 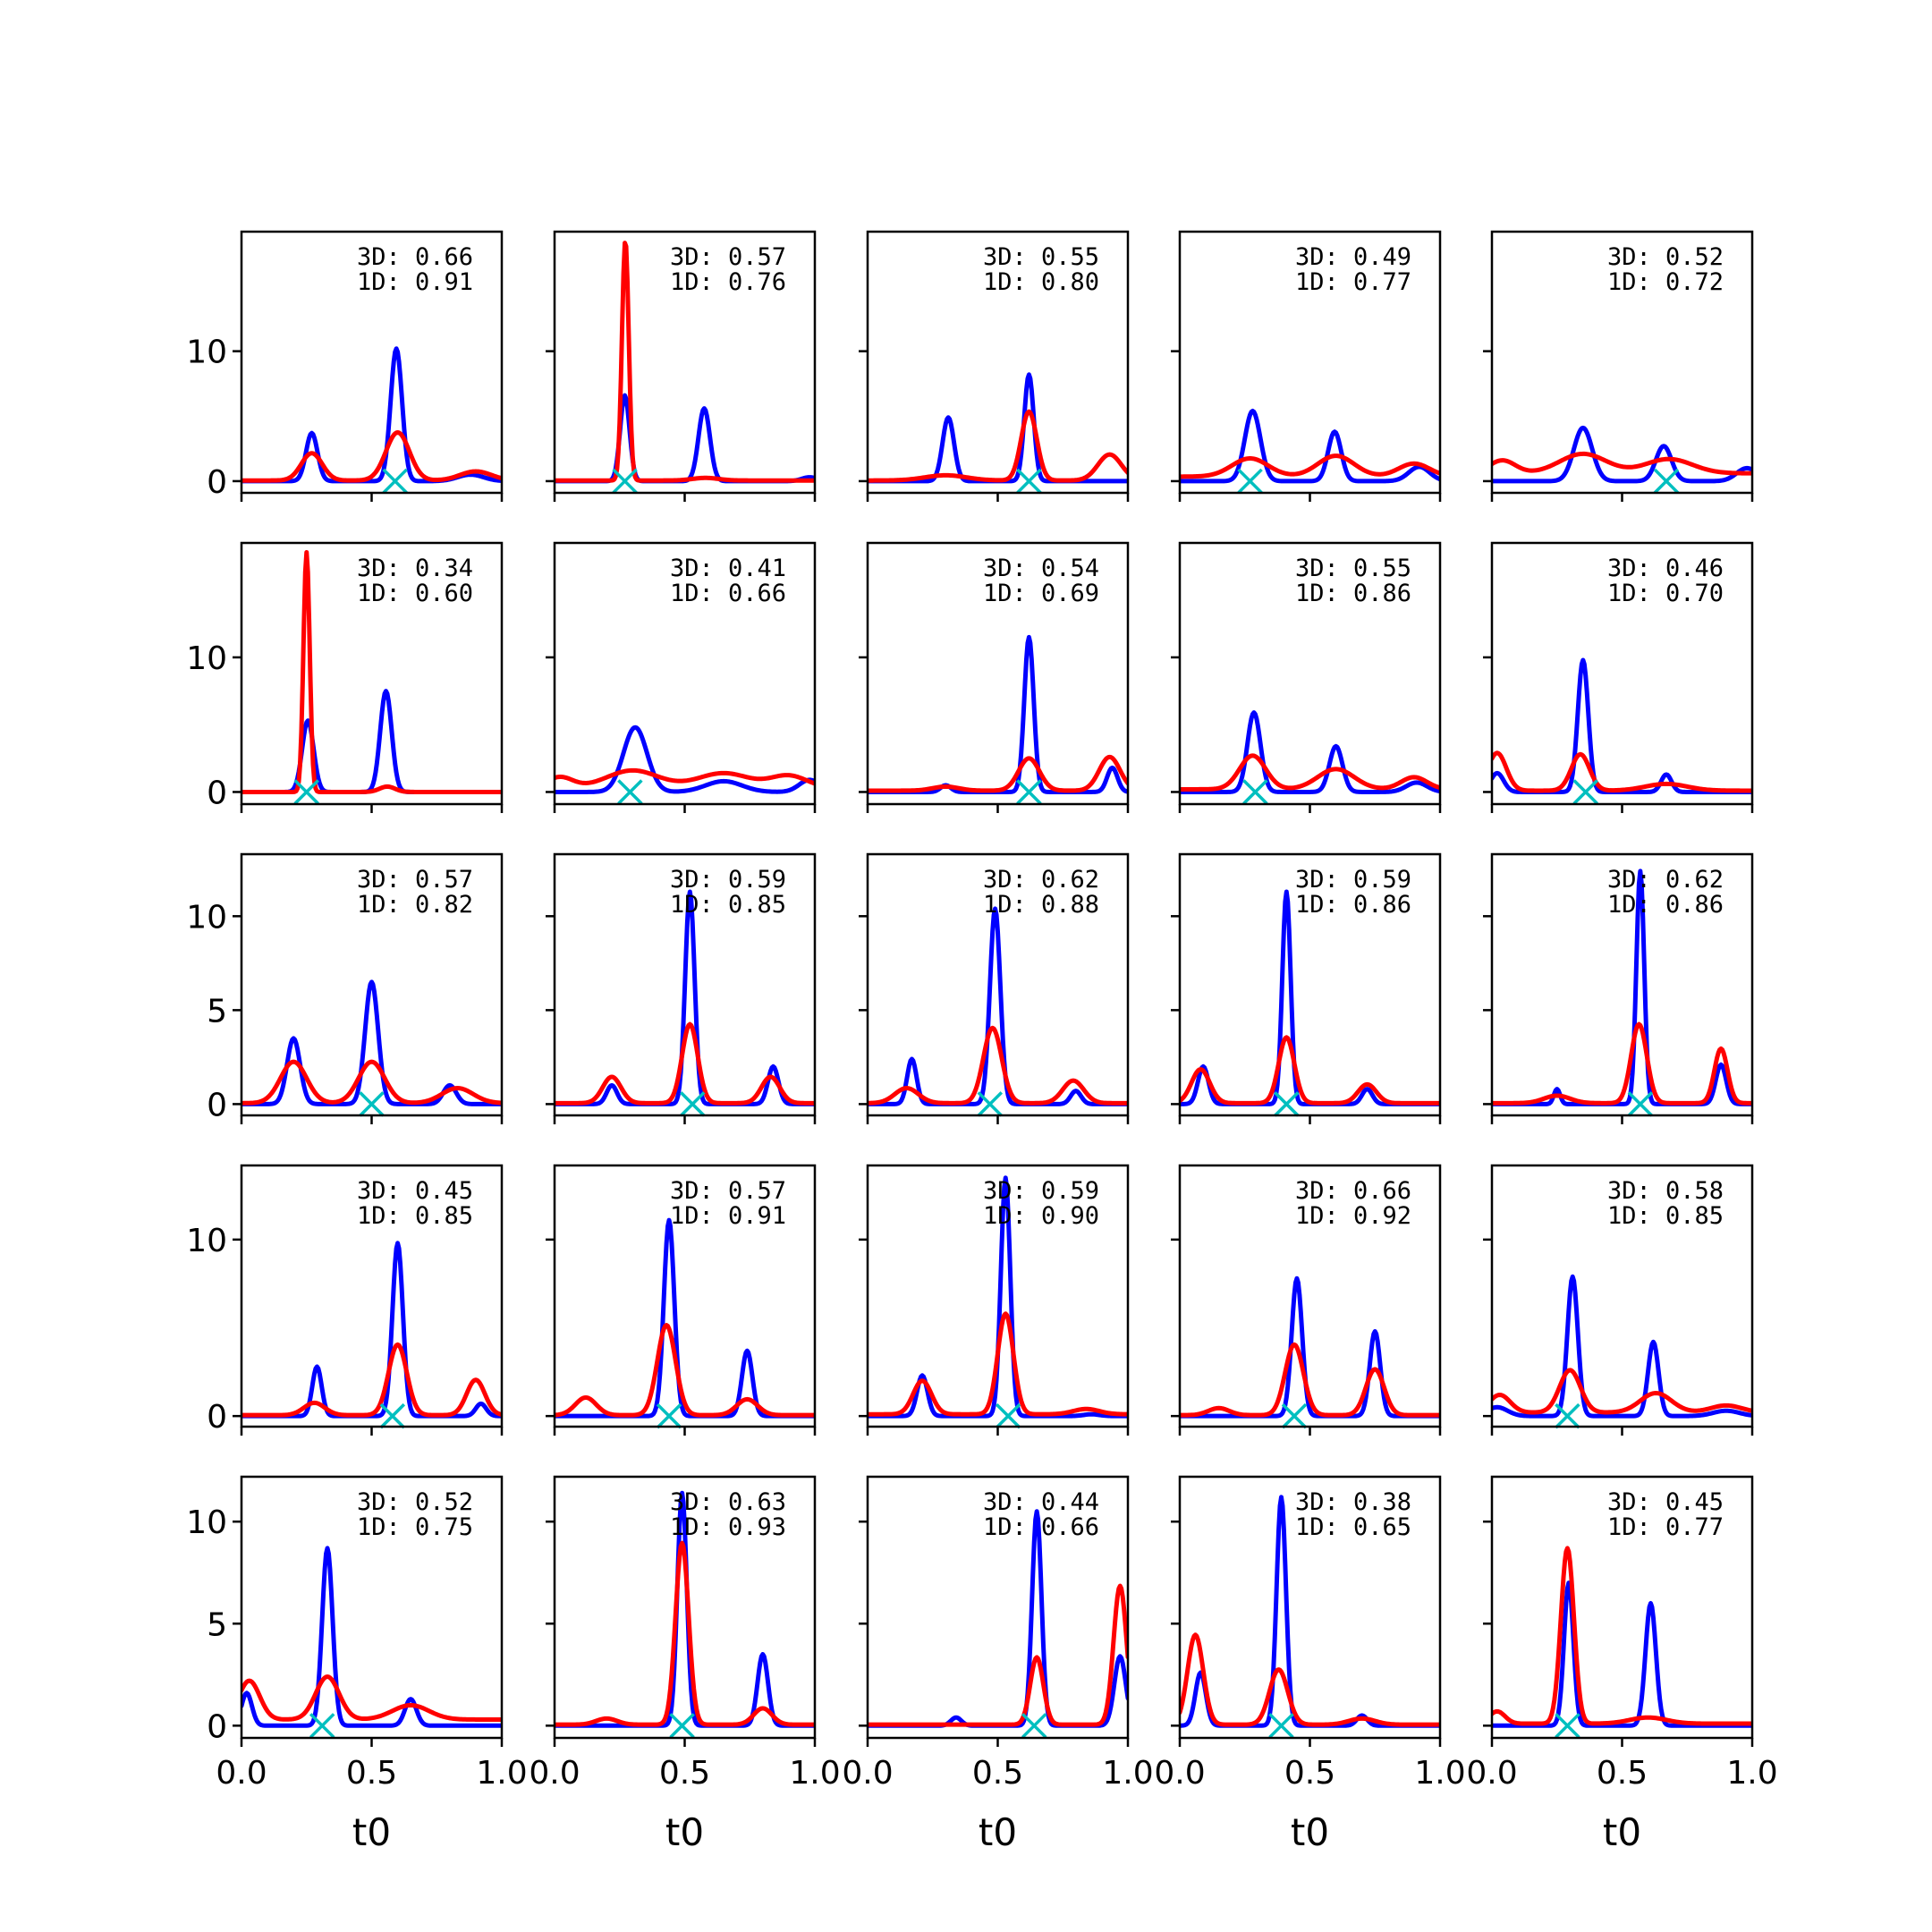 I want to click on score-3d-label: 3D: 0.46, so click(x=1665, y=568).